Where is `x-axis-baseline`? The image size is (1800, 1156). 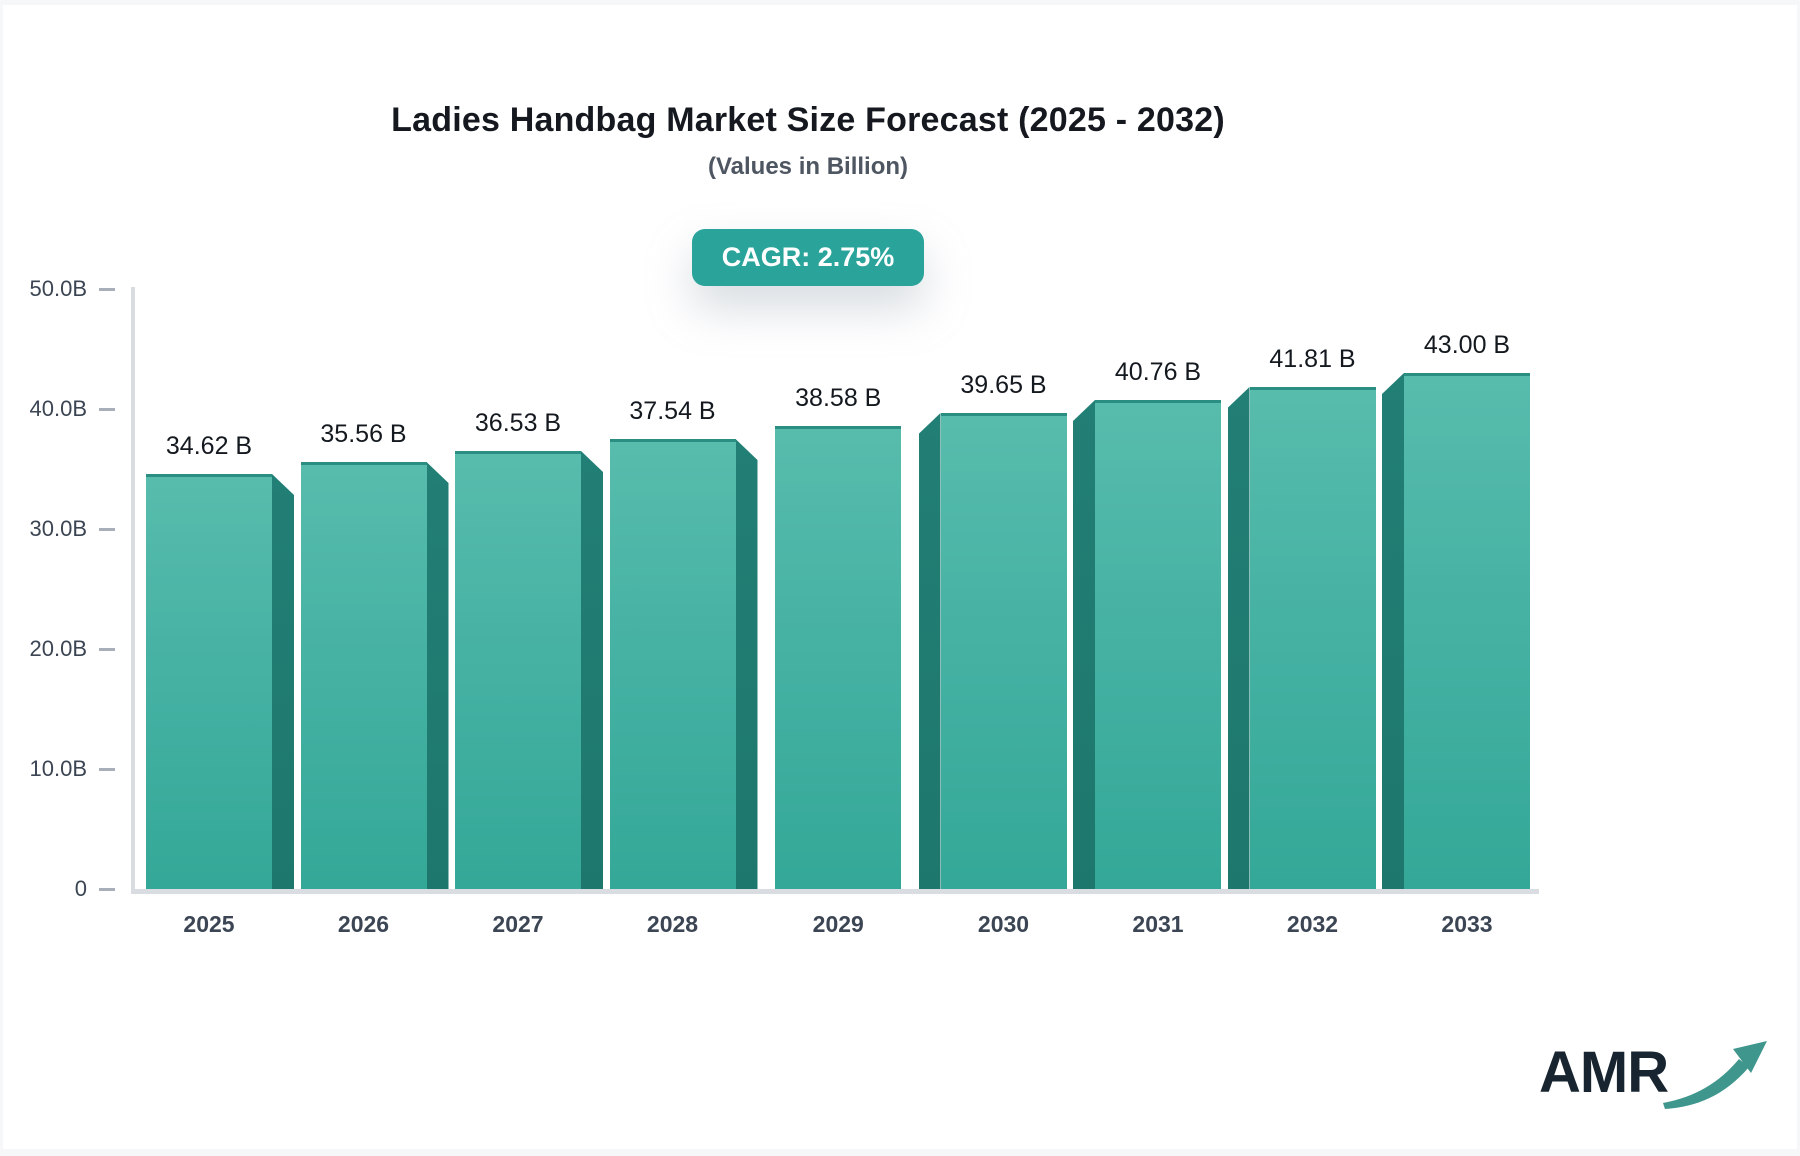
x-axis-baseline is located at coordinates (835, 891).